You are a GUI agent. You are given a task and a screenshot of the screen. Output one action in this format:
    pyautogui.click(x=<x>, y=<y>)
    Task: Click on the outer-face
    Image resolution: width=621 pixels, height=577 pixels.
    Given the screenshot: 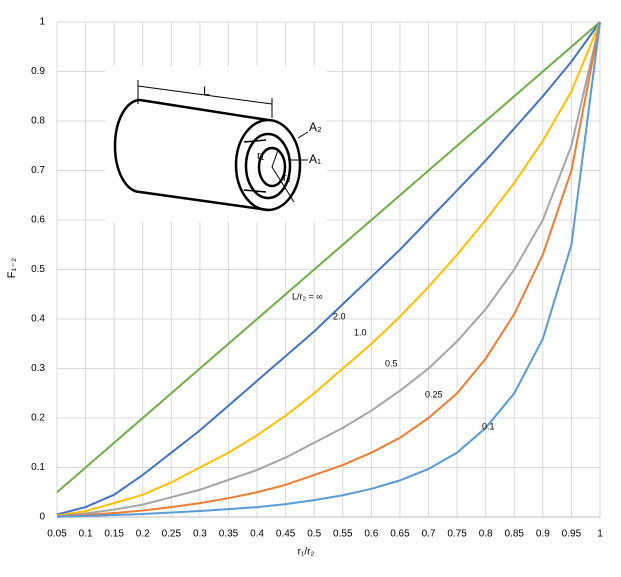 What is the action you would take?
    pyautogui.click(x=268, y=165)
    